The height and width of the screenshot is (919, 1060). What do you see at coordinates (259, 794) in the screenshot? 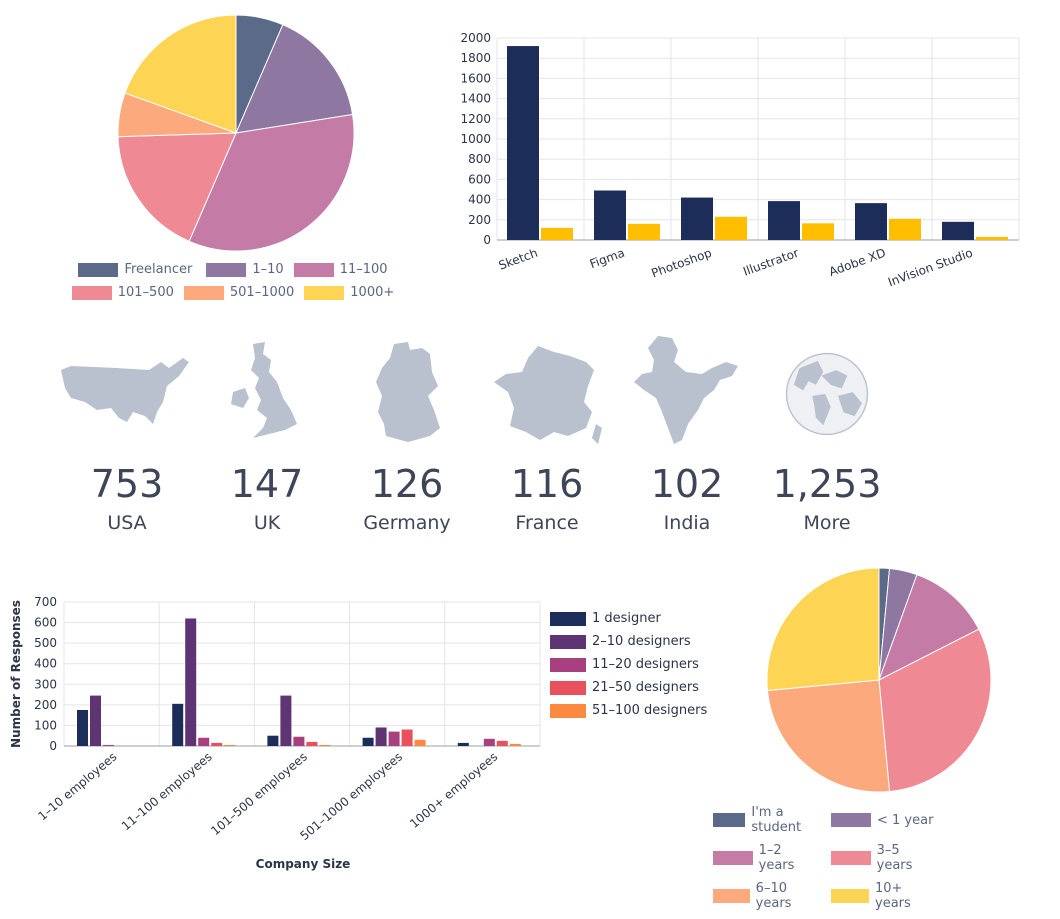
I see `x-category-label: 101–500 employees` at bounding box center [259, 794].